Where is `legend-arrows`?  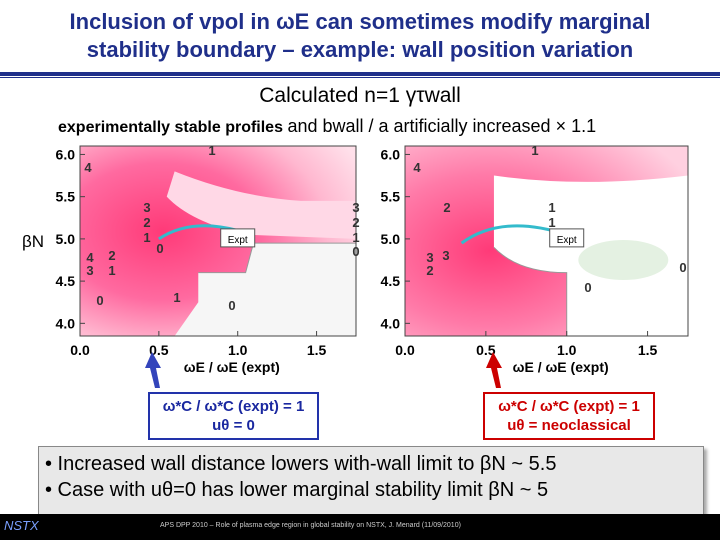 legend-arrows is located at coordinates (323, 370).